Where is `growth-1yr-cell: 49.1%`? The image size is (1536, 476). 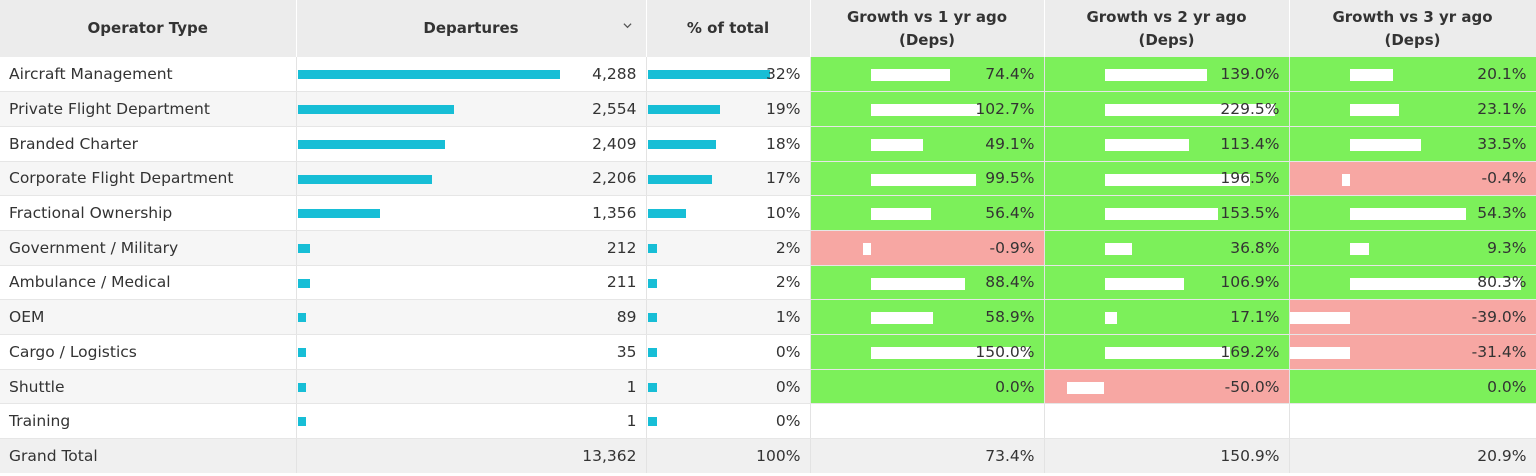 growth-1yr-cell: 49.1% is located at coordinates (927, 144).